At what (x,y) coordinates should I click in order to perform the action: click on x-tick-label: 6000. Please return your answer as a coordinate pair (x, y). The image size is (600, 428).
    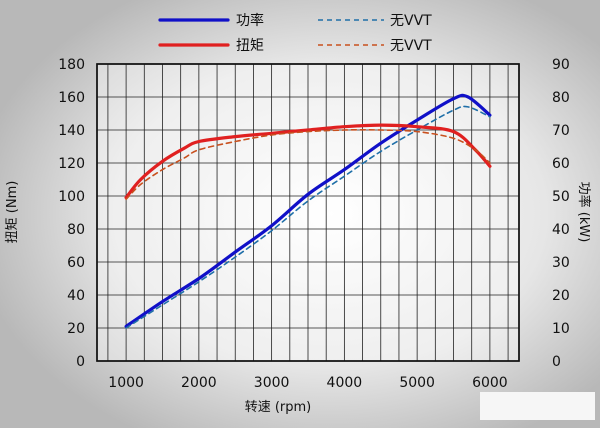
    Looking at the image, I should click on (490, 383).